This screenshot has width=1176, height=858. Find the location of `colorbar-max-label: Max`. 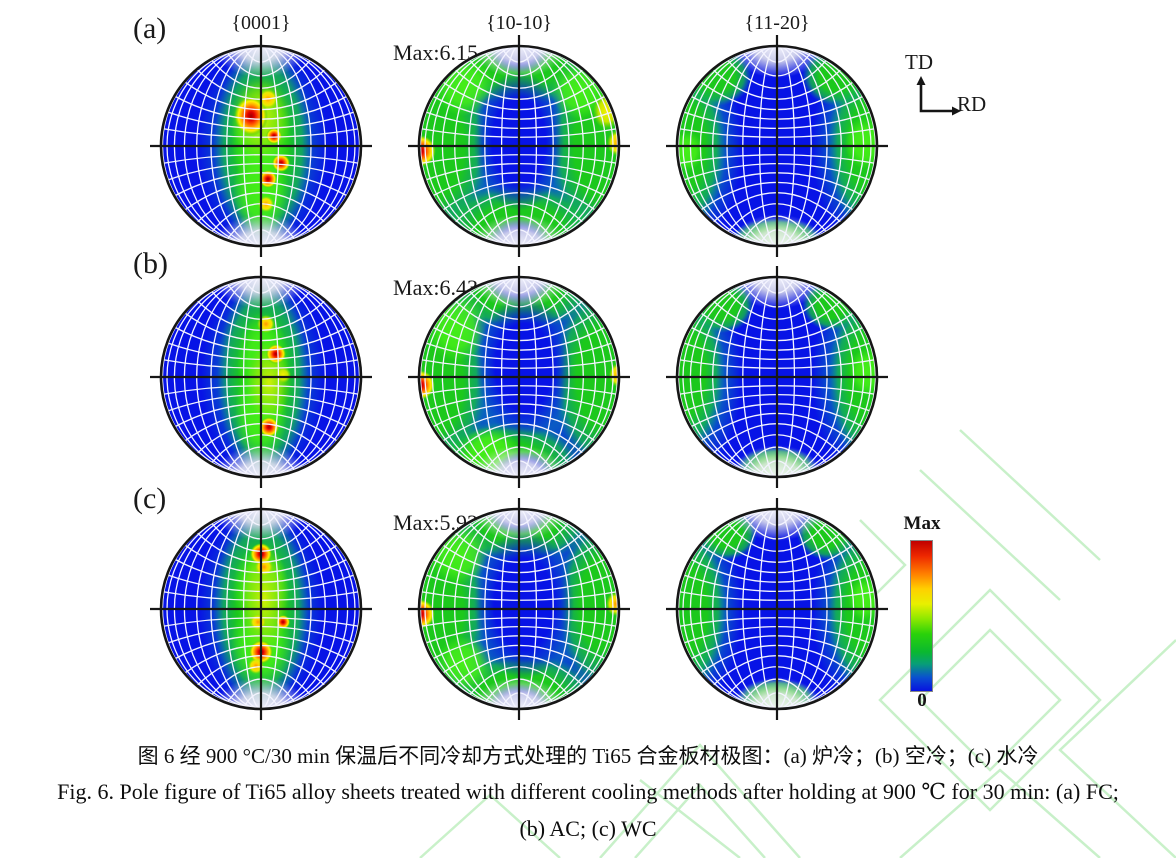

colorbar-max-label: Max is located at coordinates (922, 523).